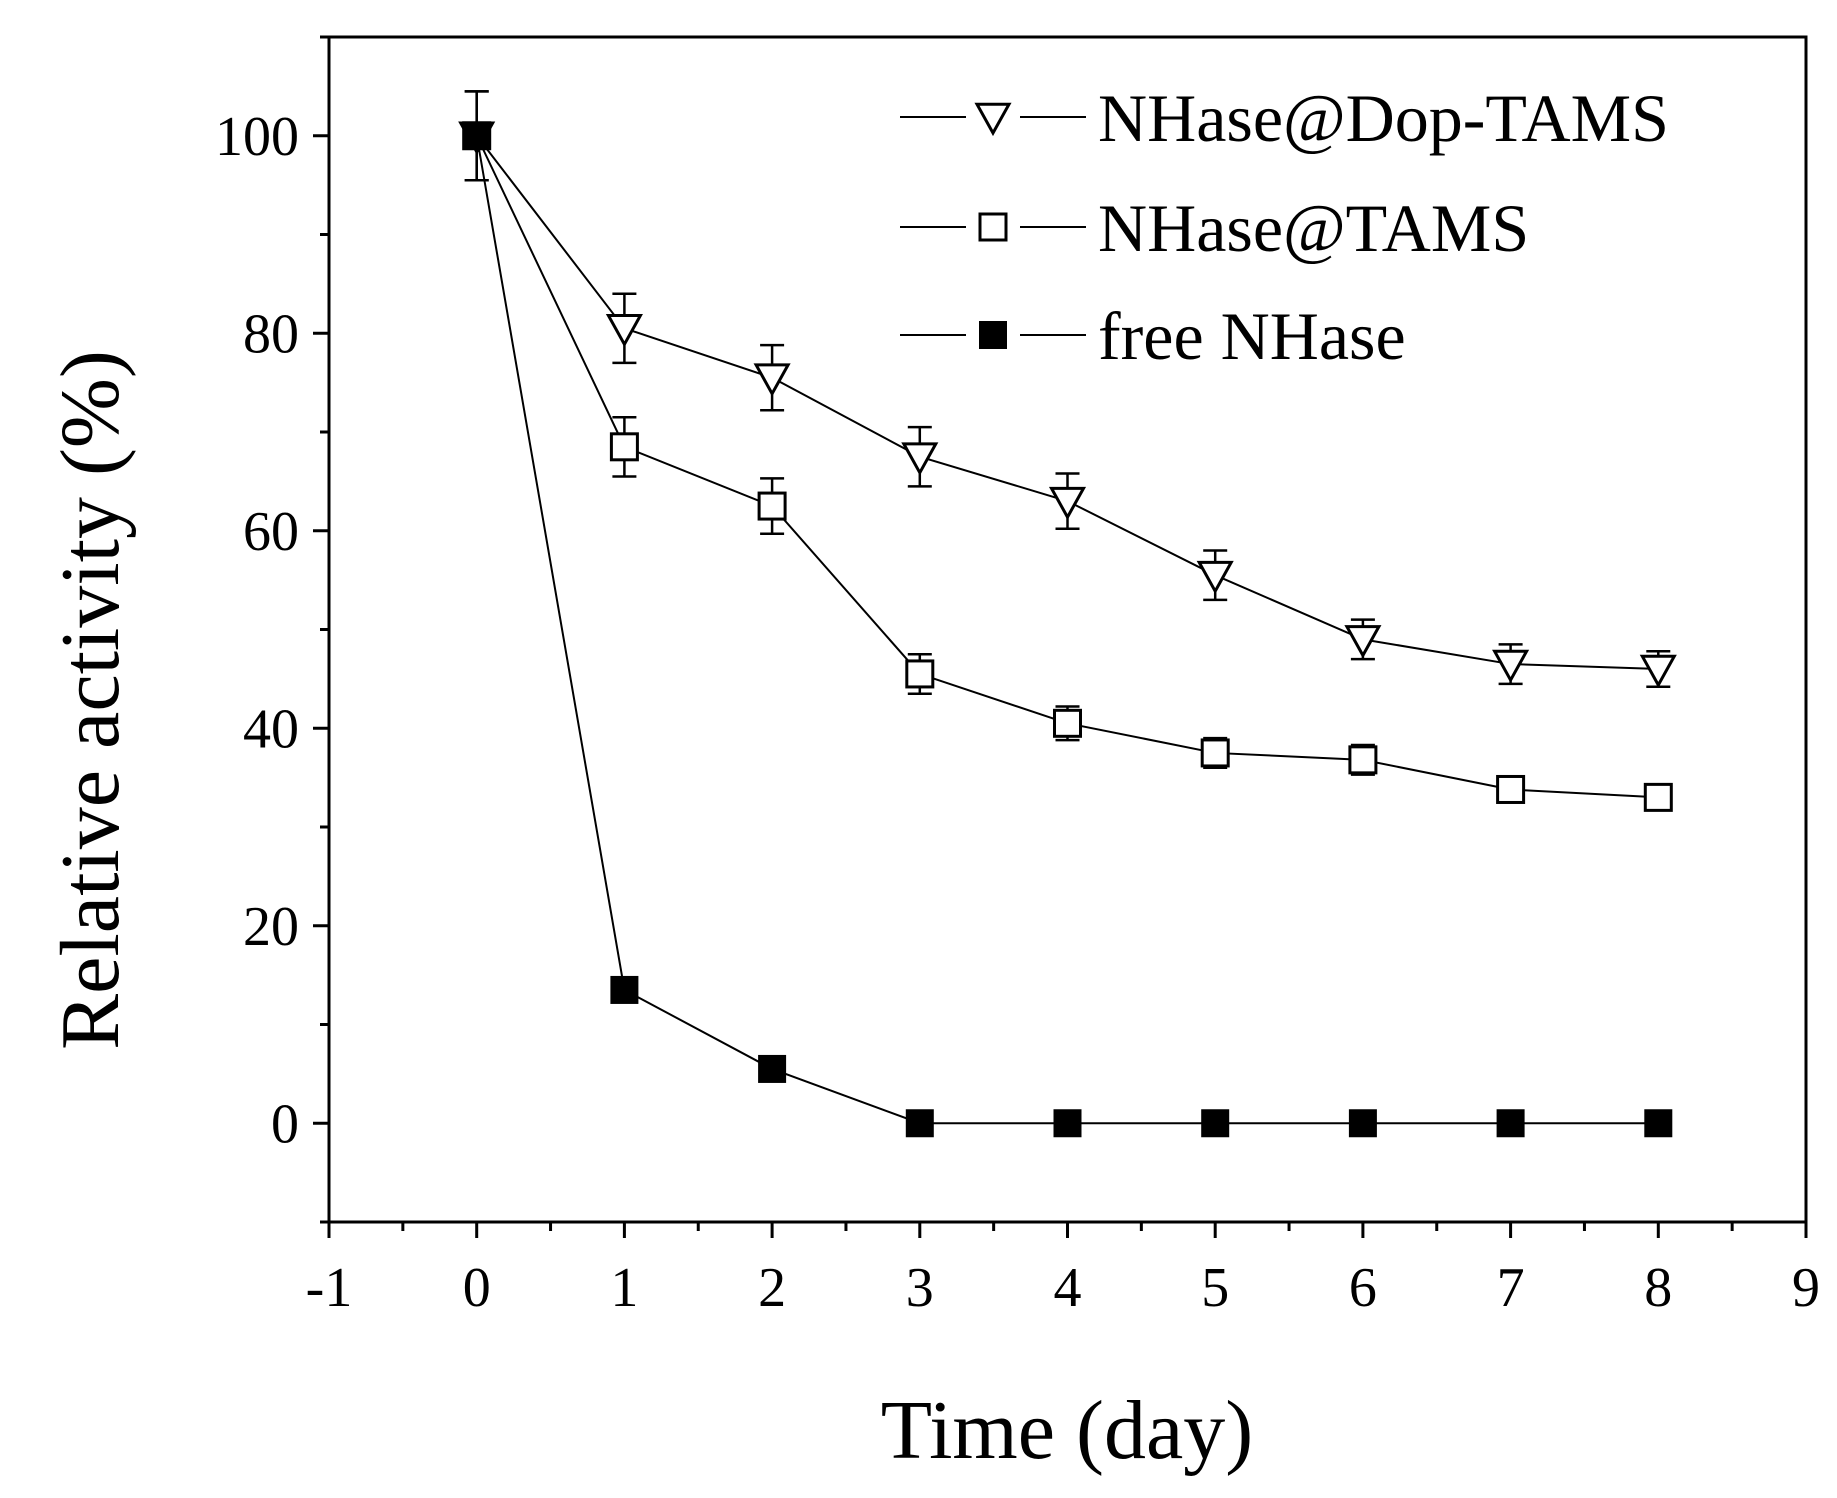  Describe the element at coordinates (329, 1288) in the screenshot. I see `x-tick-label: -1` at that location.